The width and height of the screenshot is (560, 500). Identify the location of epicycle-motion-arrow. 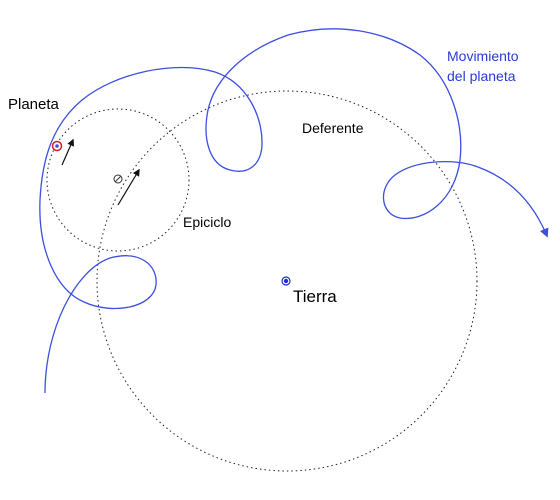
(128, 187).